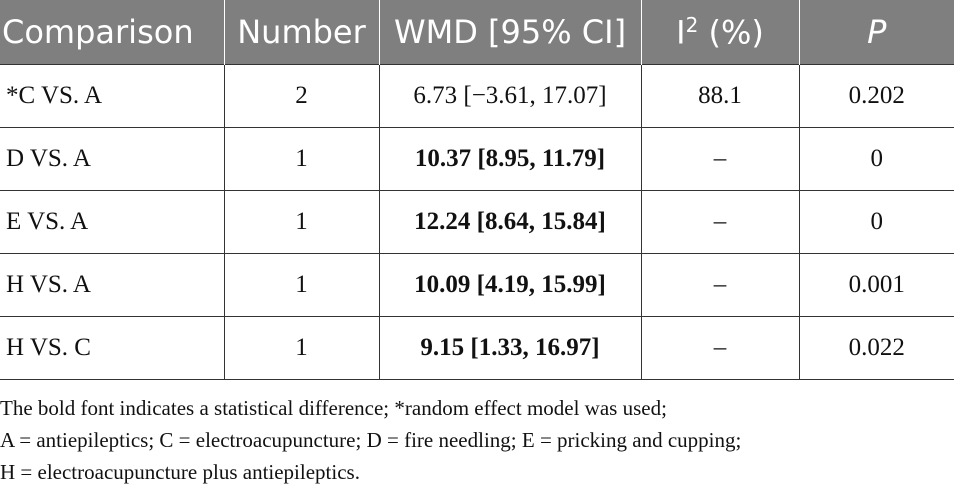  I want to click on cell-p: 0.001, so click(876, 285).